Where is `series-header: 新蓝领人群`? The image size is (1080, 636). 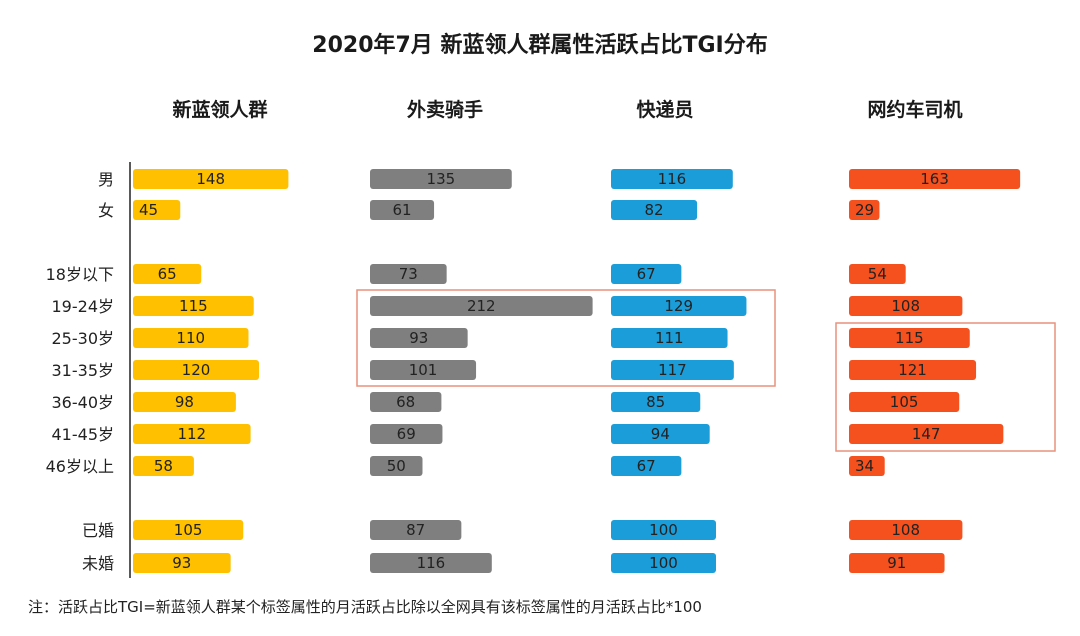 series-header: 新蓝领人群 is located at coordinates (219, 109).